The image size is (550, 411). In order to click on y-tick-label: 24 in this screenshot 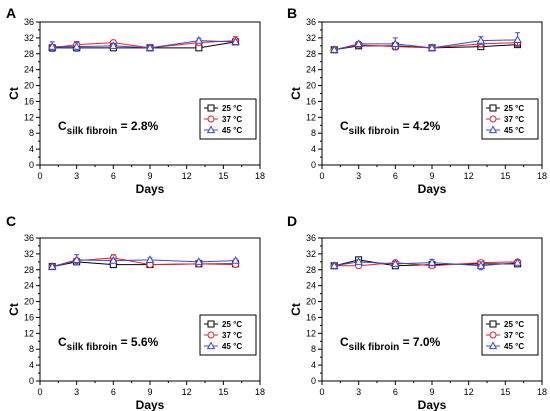, I will do `click(29, 286)`.